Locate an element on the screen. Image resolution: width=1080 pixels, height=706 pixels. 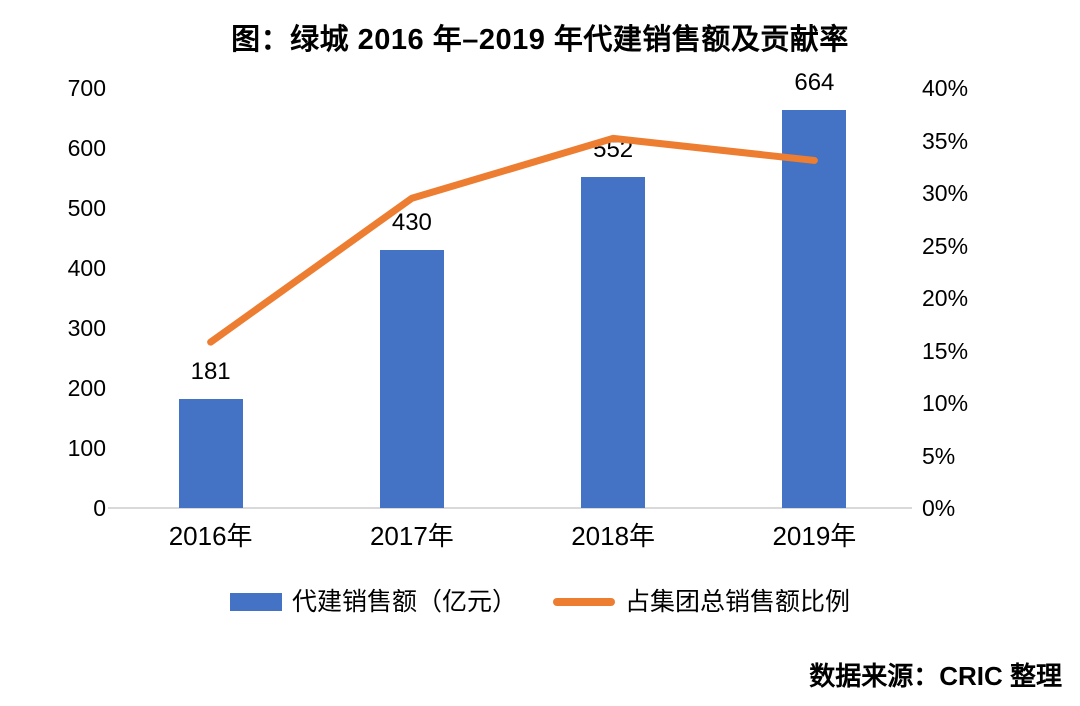
bar-2019年 is located at coordinates (814, 308).